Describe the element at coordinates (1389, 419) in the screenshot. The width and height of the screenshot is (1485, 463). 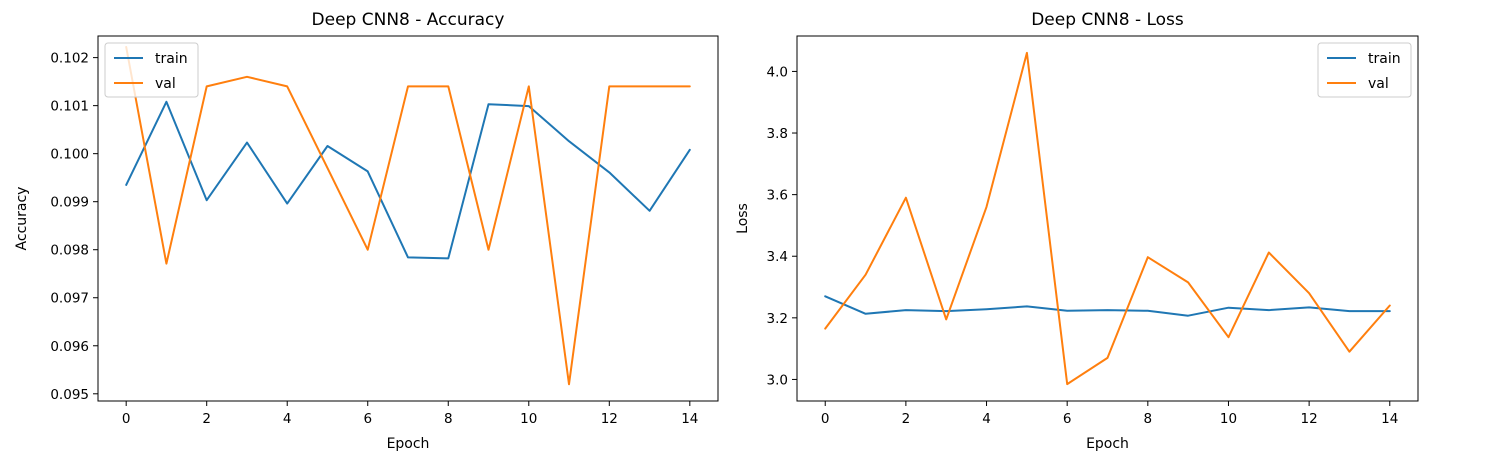
I see `loss-x-tick-label: 14` at that location.